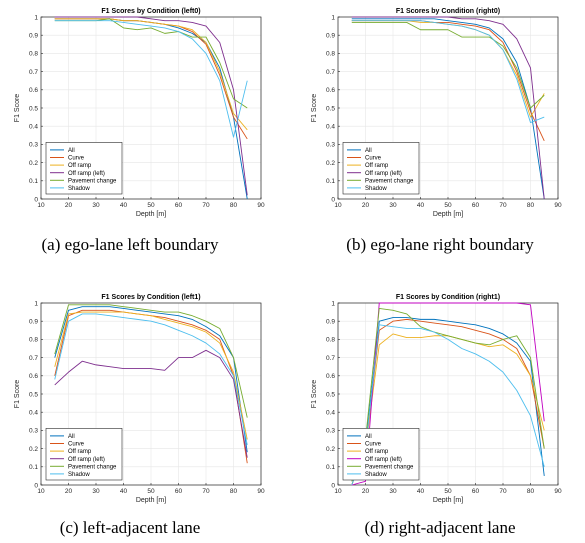 The width and height of the screenshot is (585, 543). Describe the element at coordinates (124, 205) in the screenshot. I see `x-tick-label: 40` at that location.